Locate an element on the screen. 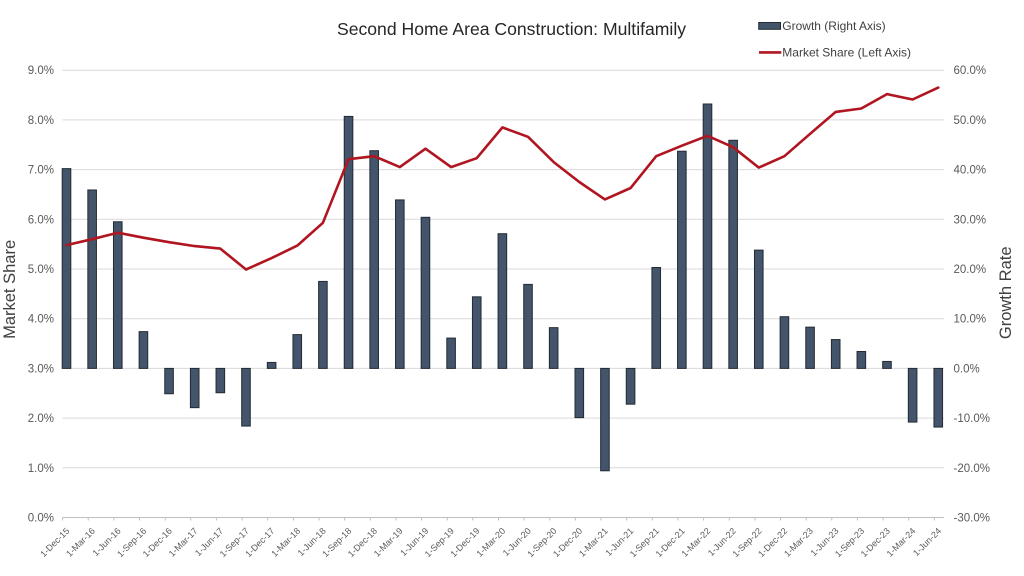 The height and width of the screenshot is (576, 1024). svg-text: 10.0% is located at coordinates (970, 320).